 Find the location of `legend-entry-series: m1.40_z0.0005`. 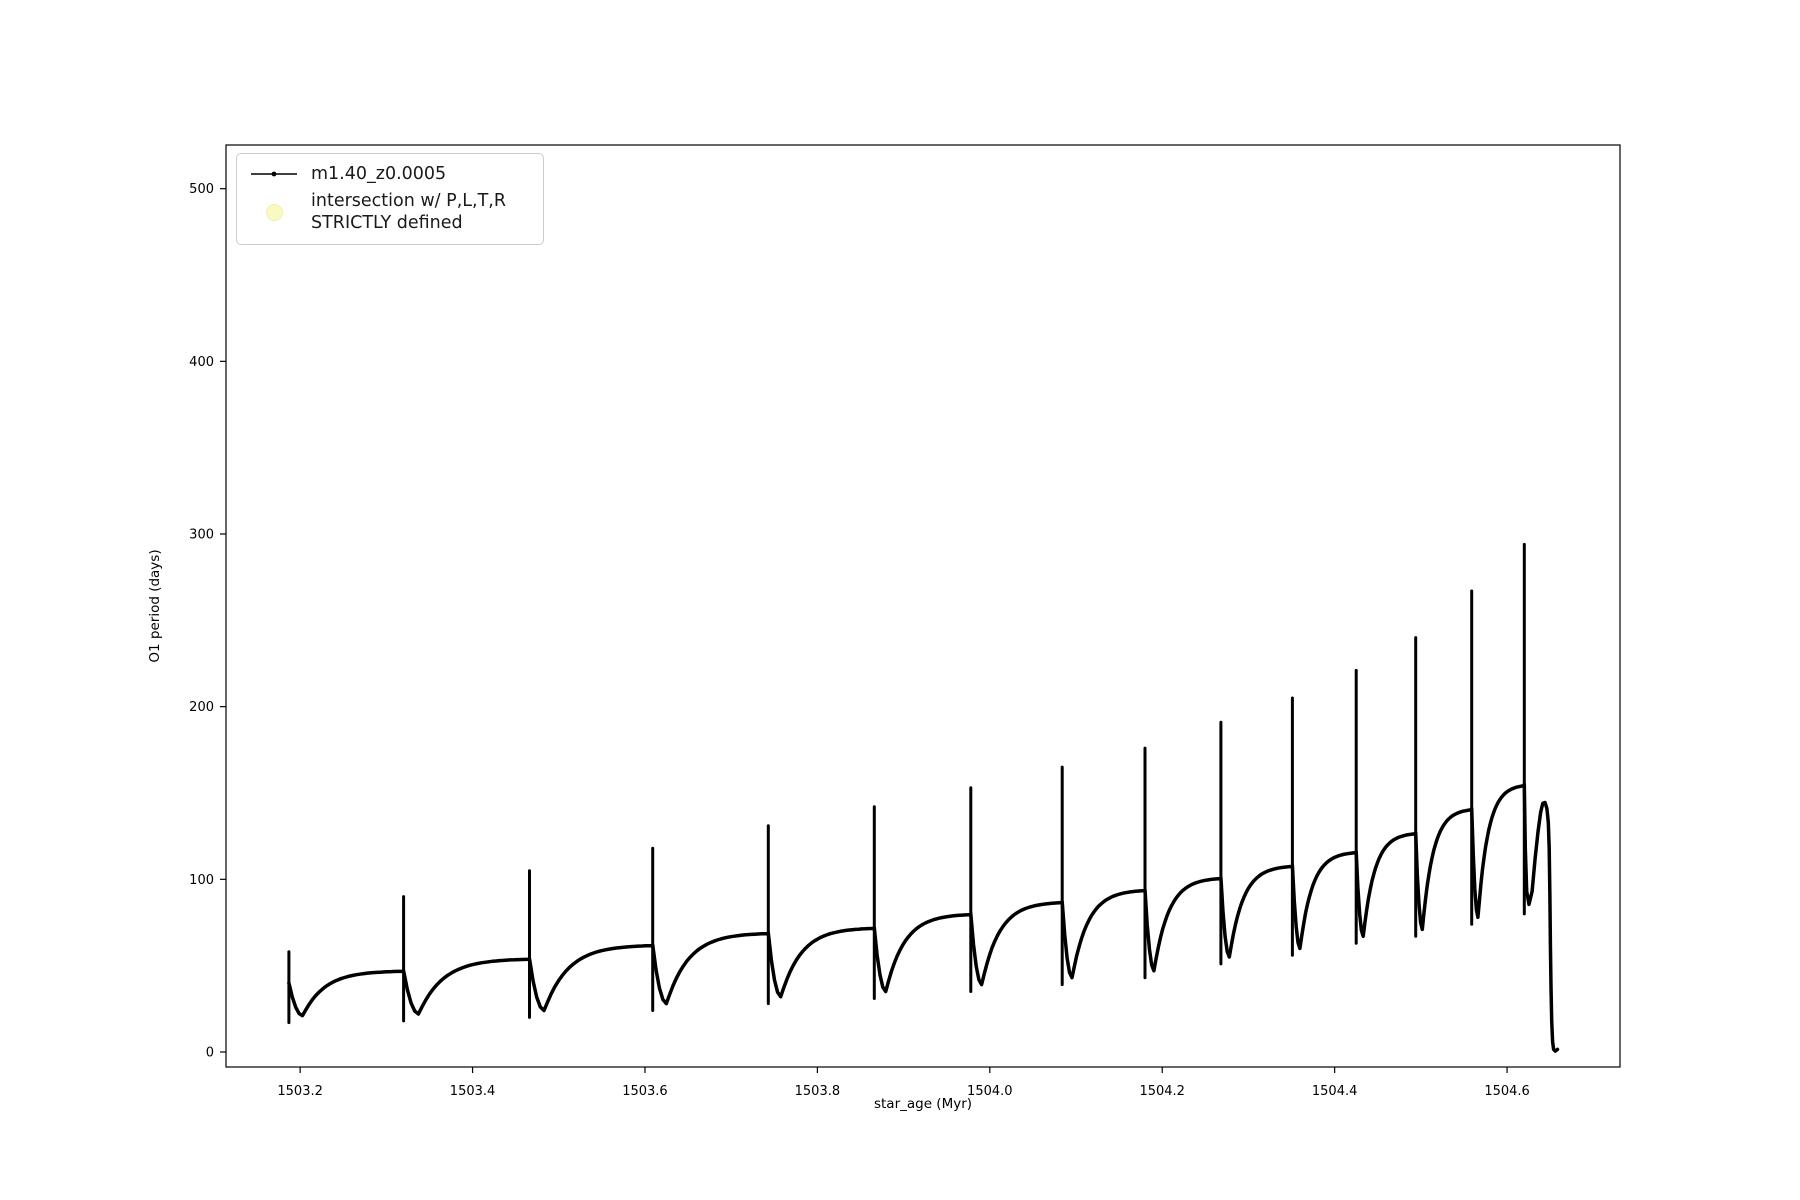

legend-entry-series: m1.40_z0.0005 is located at coordinates (388, 174).